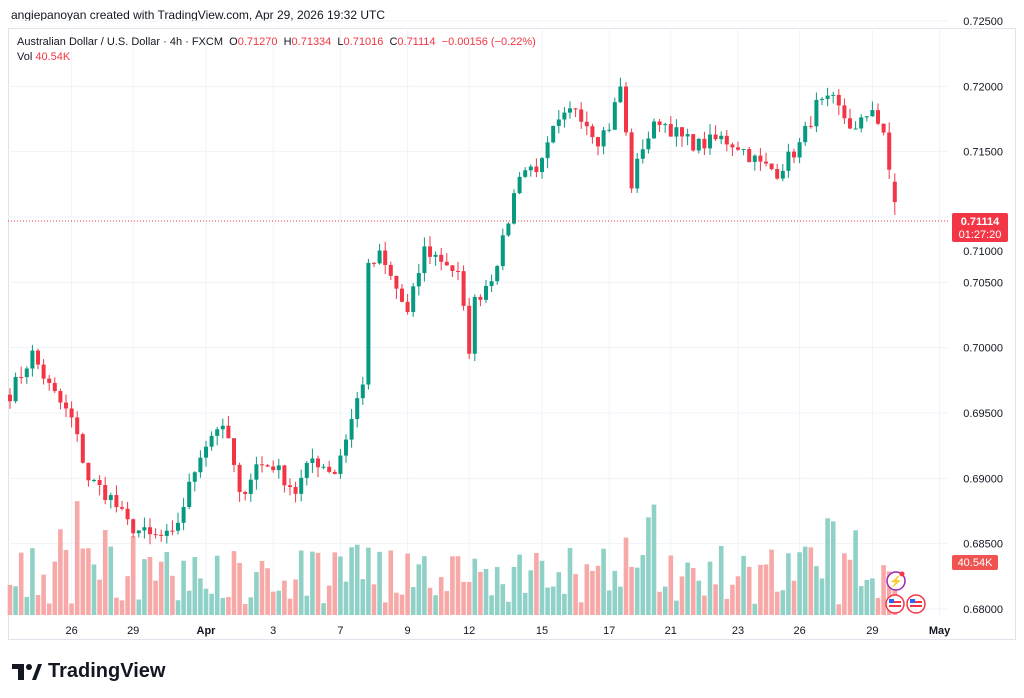 This screenshot has height=698, width=1024. What do you see at coordinates (980, 227) in the screenshot?
I see `last-price-tag` at bounding box center [980, 227].